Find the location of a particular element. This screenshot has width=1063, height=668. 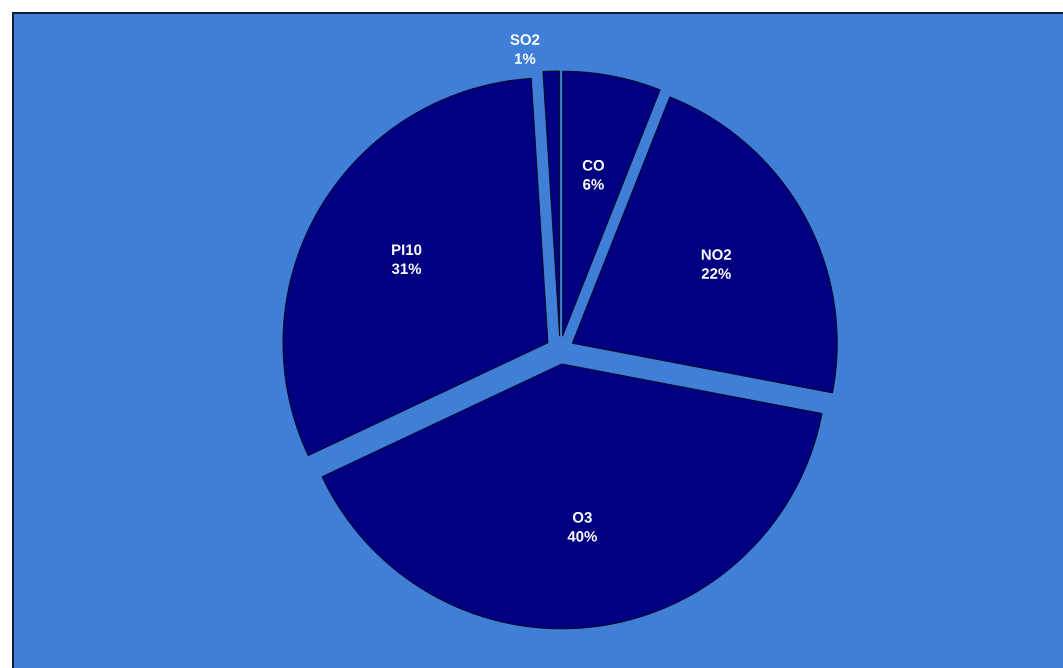

slice-label: SO2 is located at coordinates (525, 39).